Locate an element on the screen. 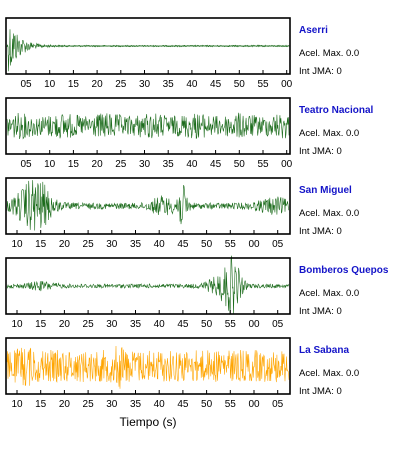 The height and width of the screenshot is (460, 410). station-name: Teatro Nacional is located at coordinates (336, 110).